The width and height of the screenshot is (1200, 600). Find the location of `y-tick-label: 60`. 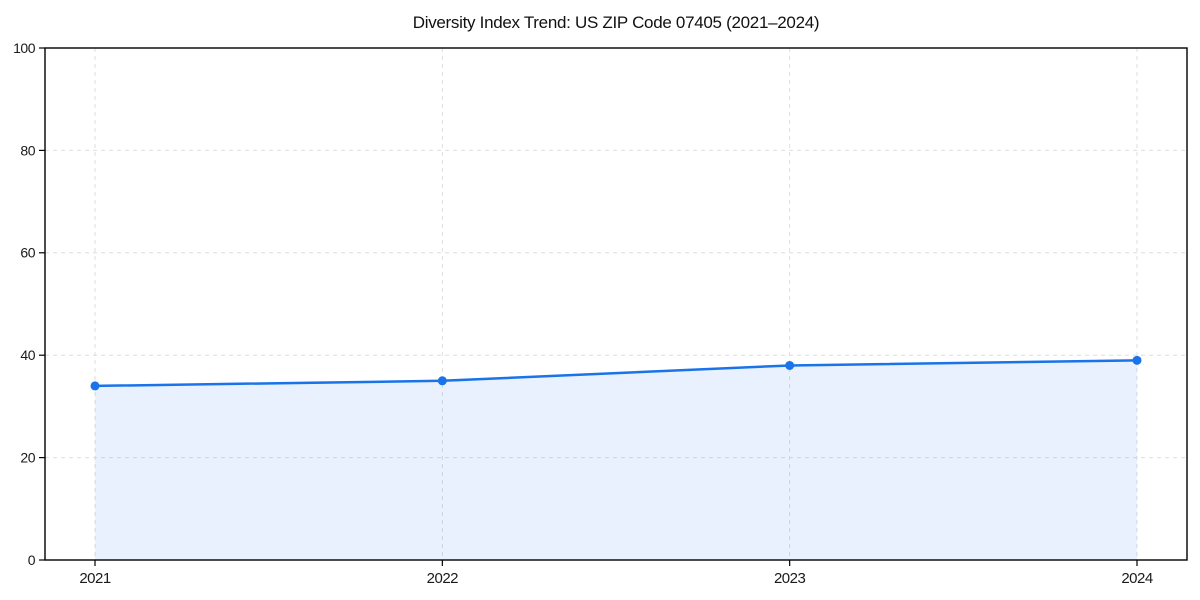

y-tick-label: 60 is located at coordinates (27, 253).